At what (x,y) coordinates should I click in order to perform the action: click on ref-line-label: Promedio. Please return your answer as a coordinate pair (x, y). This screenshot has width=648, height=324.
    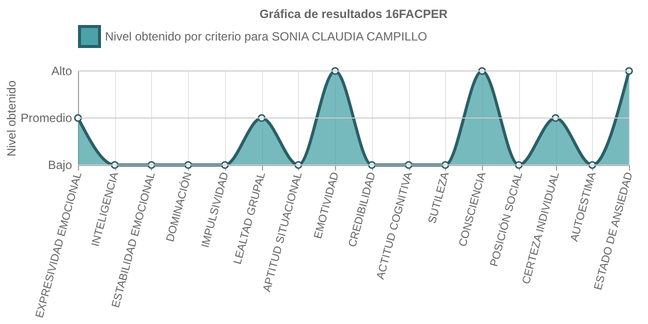
    Looking at the image, I should click on (46, 118).